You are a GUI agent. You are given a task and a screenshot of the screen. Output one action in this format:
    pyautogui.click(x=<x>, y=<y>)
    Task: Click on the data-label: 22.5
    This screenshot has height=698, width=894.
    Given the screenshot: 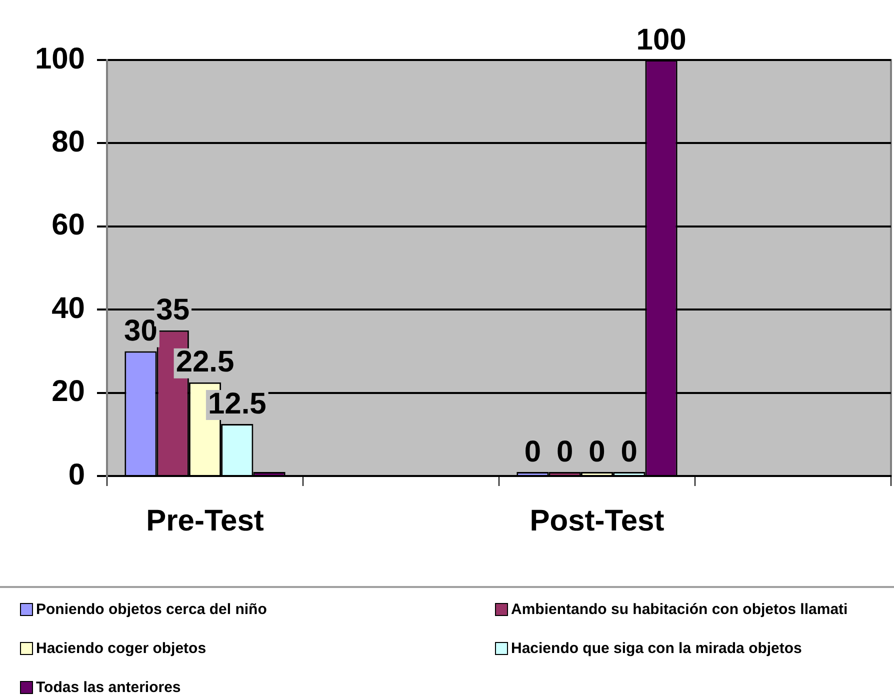 What is the action you would take?
    pyautogui.click(x=205, y=362)
    